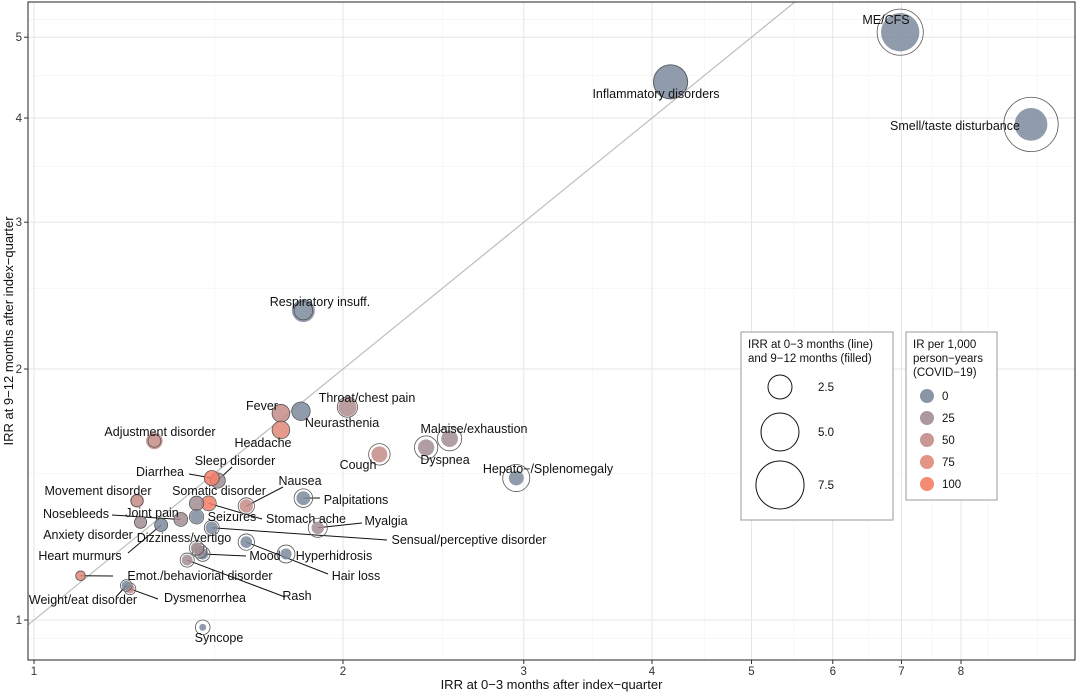 The width and height of the screenshot is (1080, 698). Describe the element at coordinates (810, 359) in the screenshot. I see `size-legend-title: and 9−12 months (filled)` at that location.